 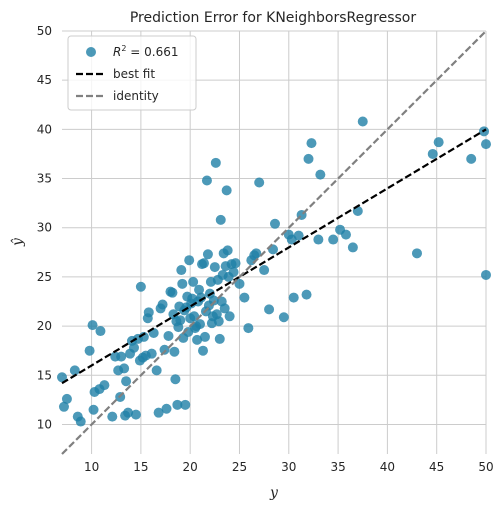 I want to click on y-tick-label: 25, so click(x=44, y=277).